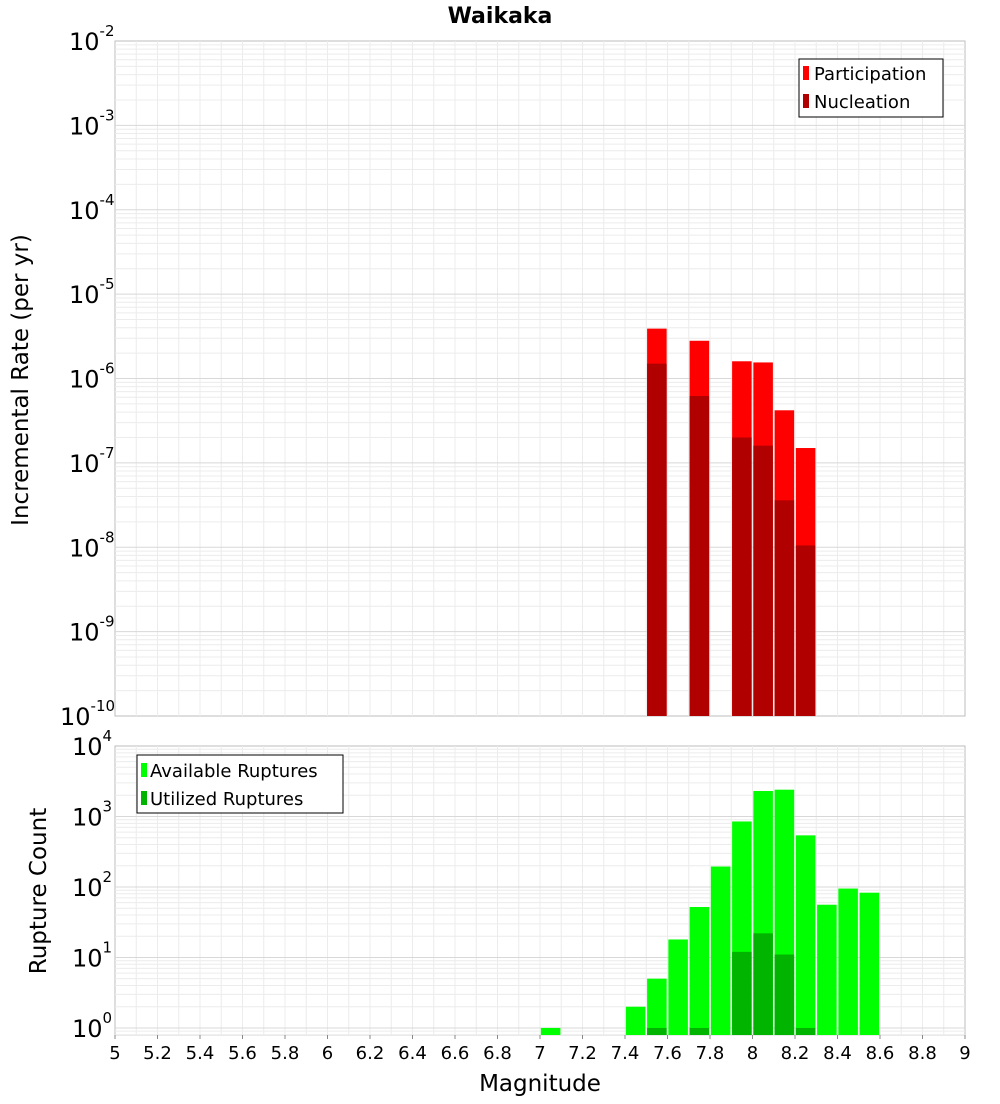  I want to click on x-tick-label: 8.2, so click(795, 1053).